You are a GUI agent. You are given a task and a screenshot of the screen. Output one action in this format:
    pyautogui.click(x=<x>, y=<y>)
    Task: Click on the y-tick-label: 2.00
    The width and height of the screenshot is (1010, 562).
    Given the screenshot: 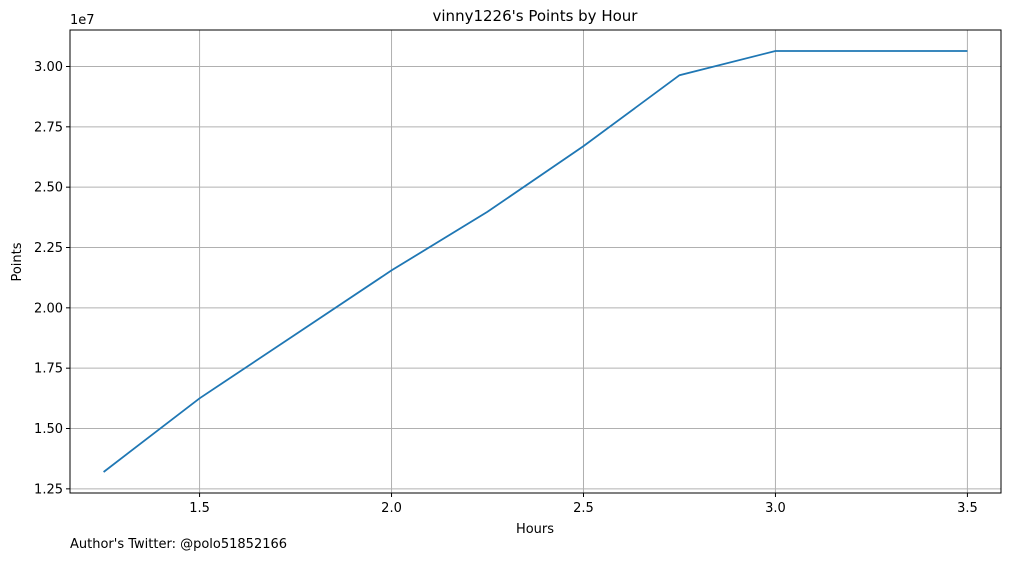 What is the action you would take?
    pyautogui.click(x=48, y=308)
    